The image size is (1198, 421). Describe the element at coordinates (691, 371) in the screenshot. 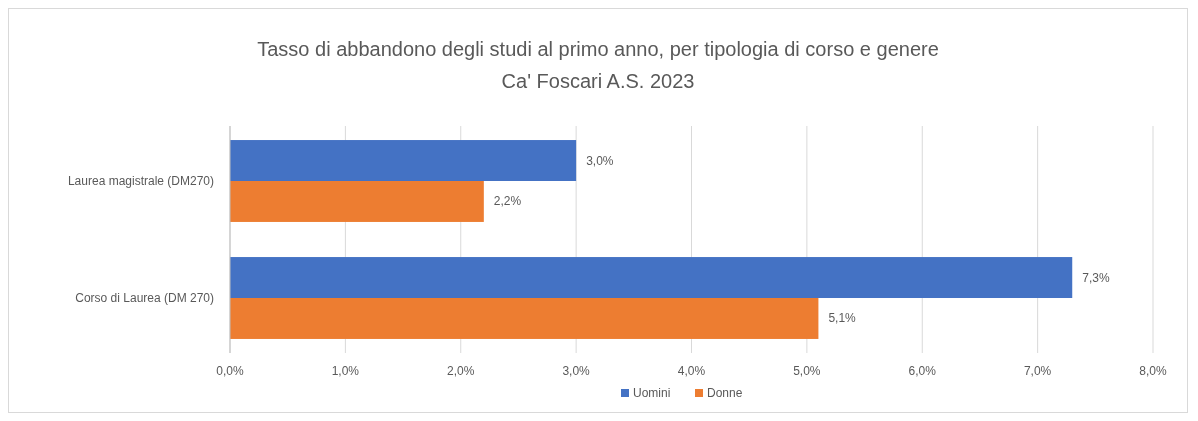

I see `x-tick-label: 4,0%` at that location.